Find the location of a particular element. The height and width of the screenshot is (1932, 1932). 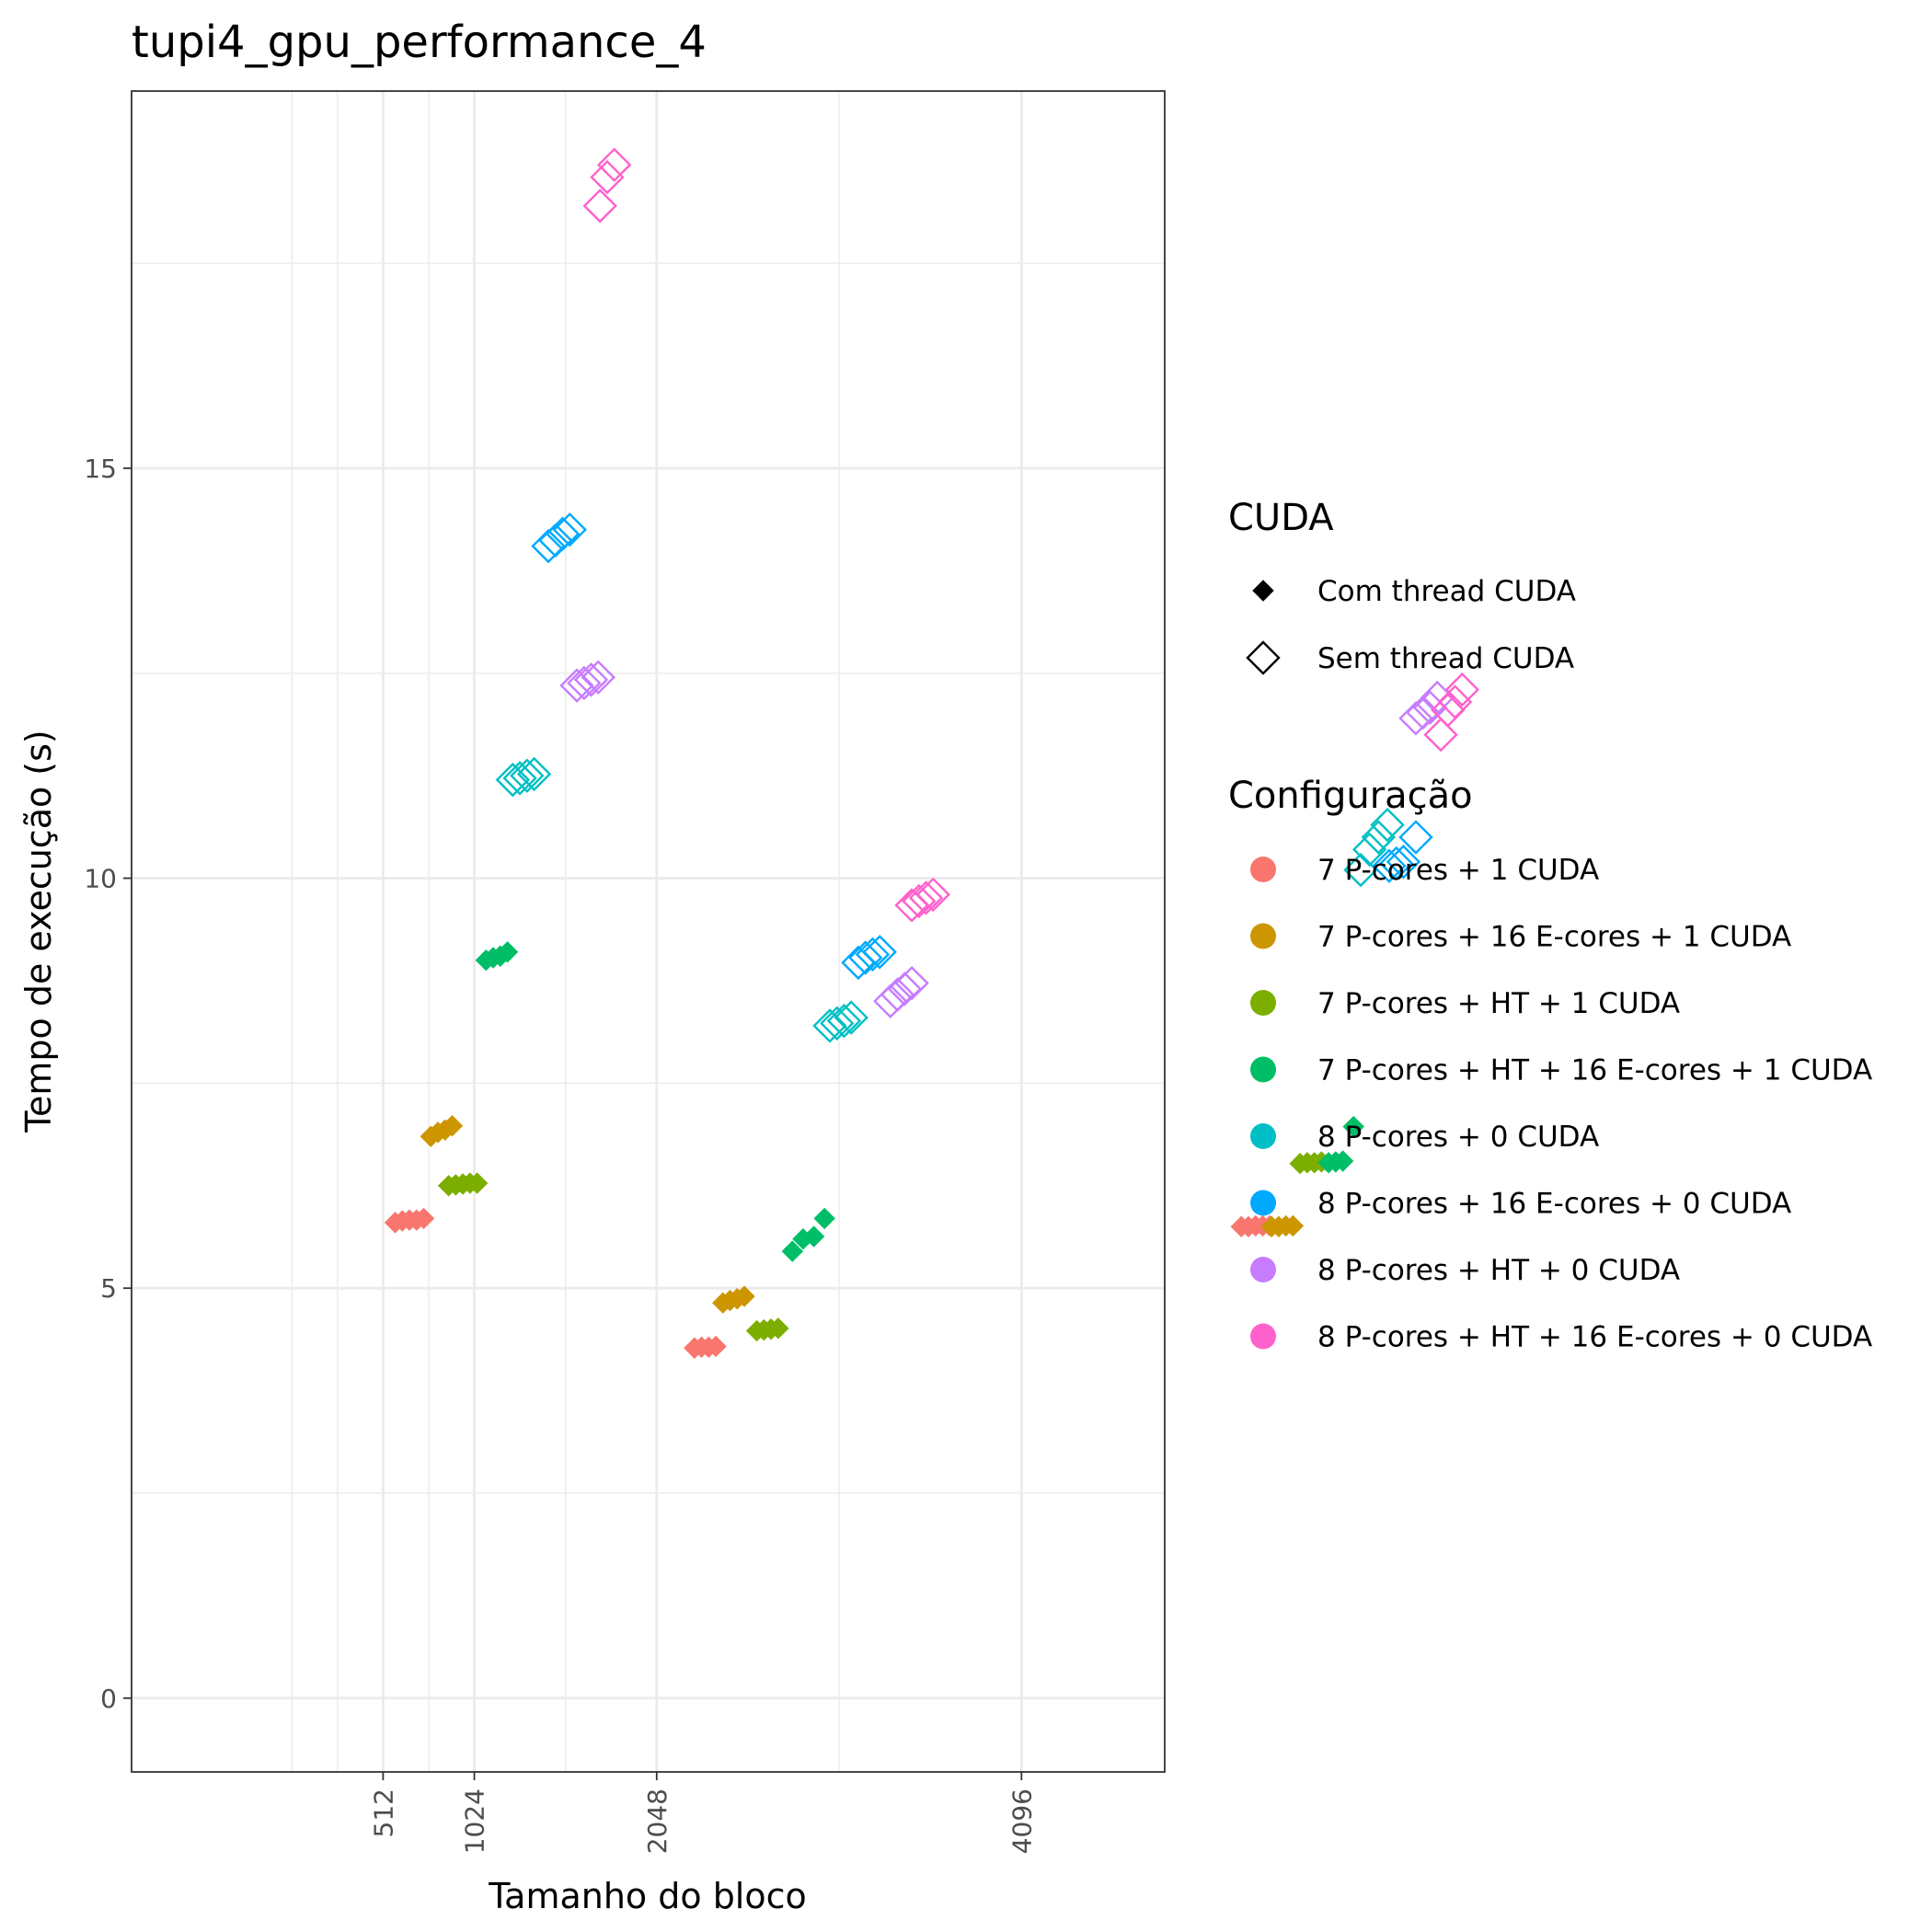

legend-config-label: 7 P-cores + 1 CUDA is located at coordinates (1458, 870).